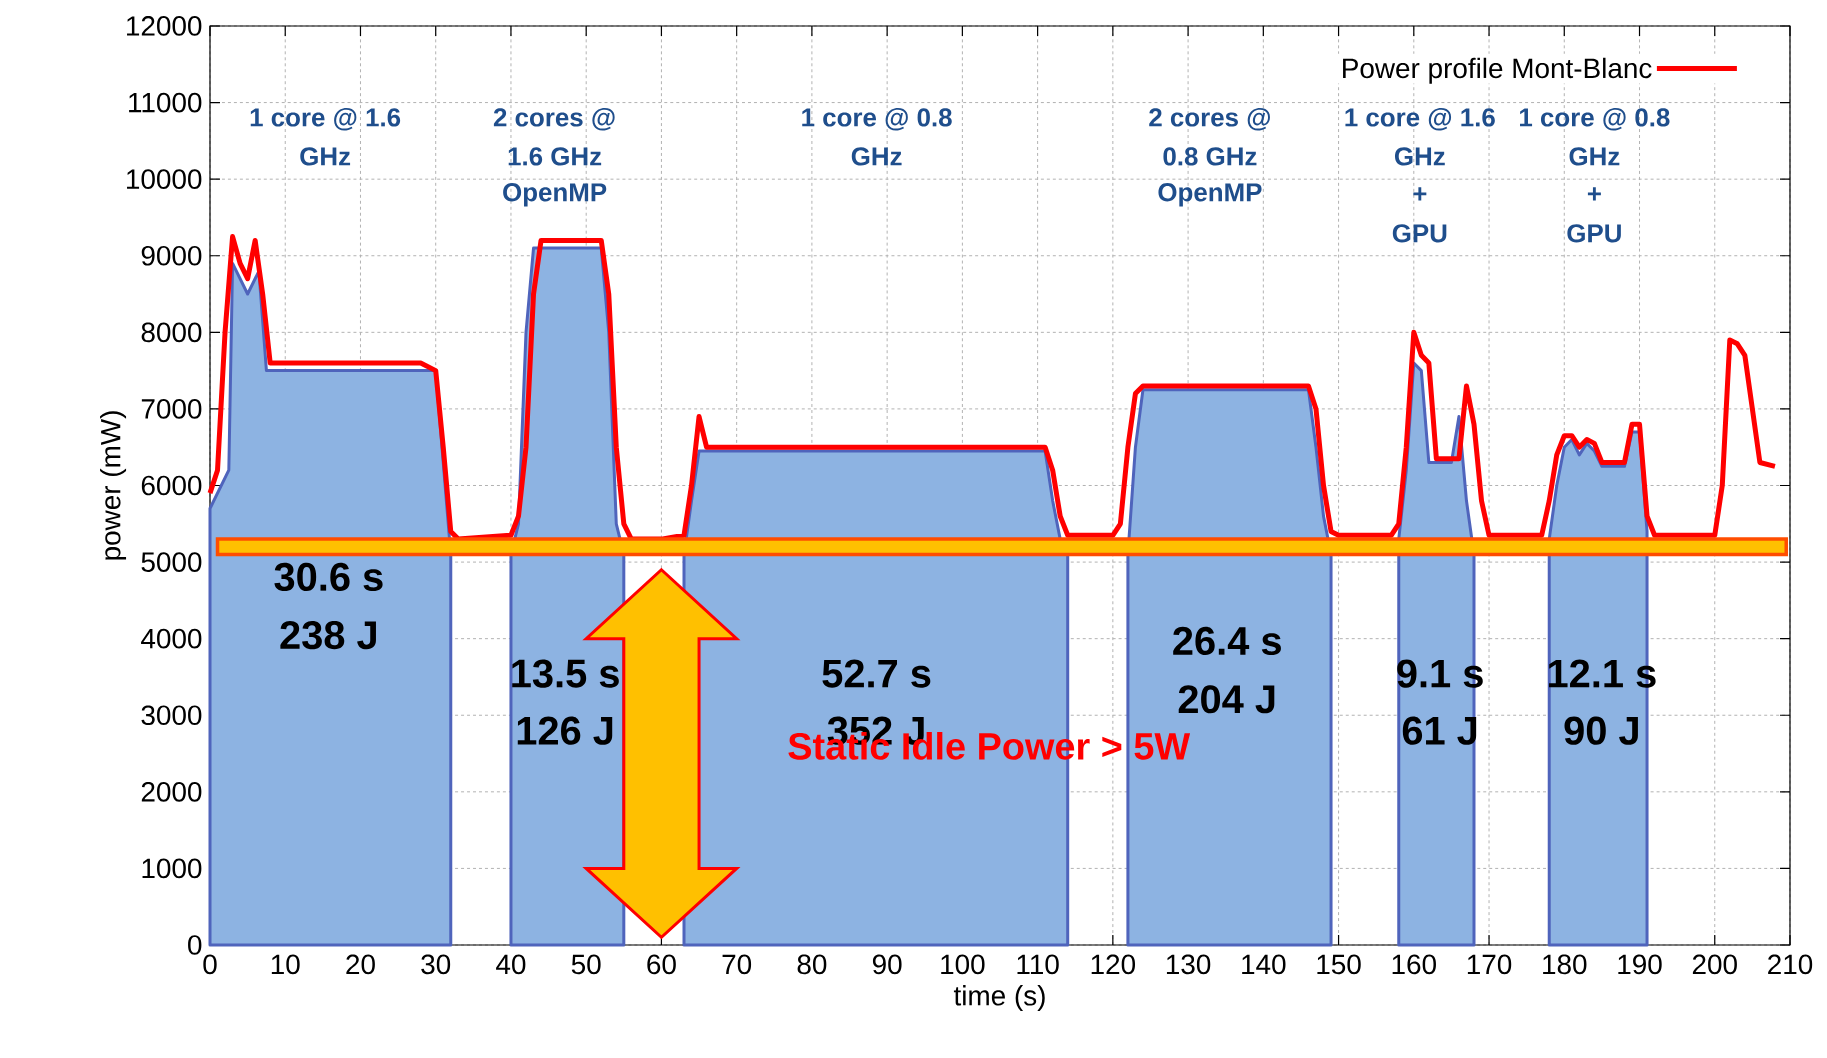 The image size is (1827, 1058). What do you see at coordinates (1440, 673) in the screenshot?
I see `annotation: 9.1 s` at bounding box center [1440, 673].